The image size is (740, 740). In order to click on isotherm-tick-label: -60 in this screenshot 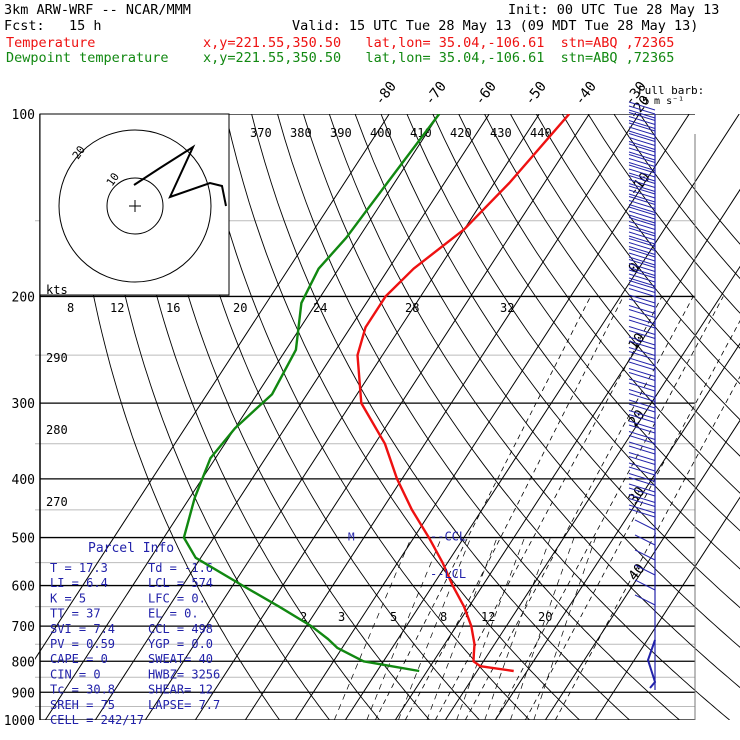, I will do `click(486, 94)`.